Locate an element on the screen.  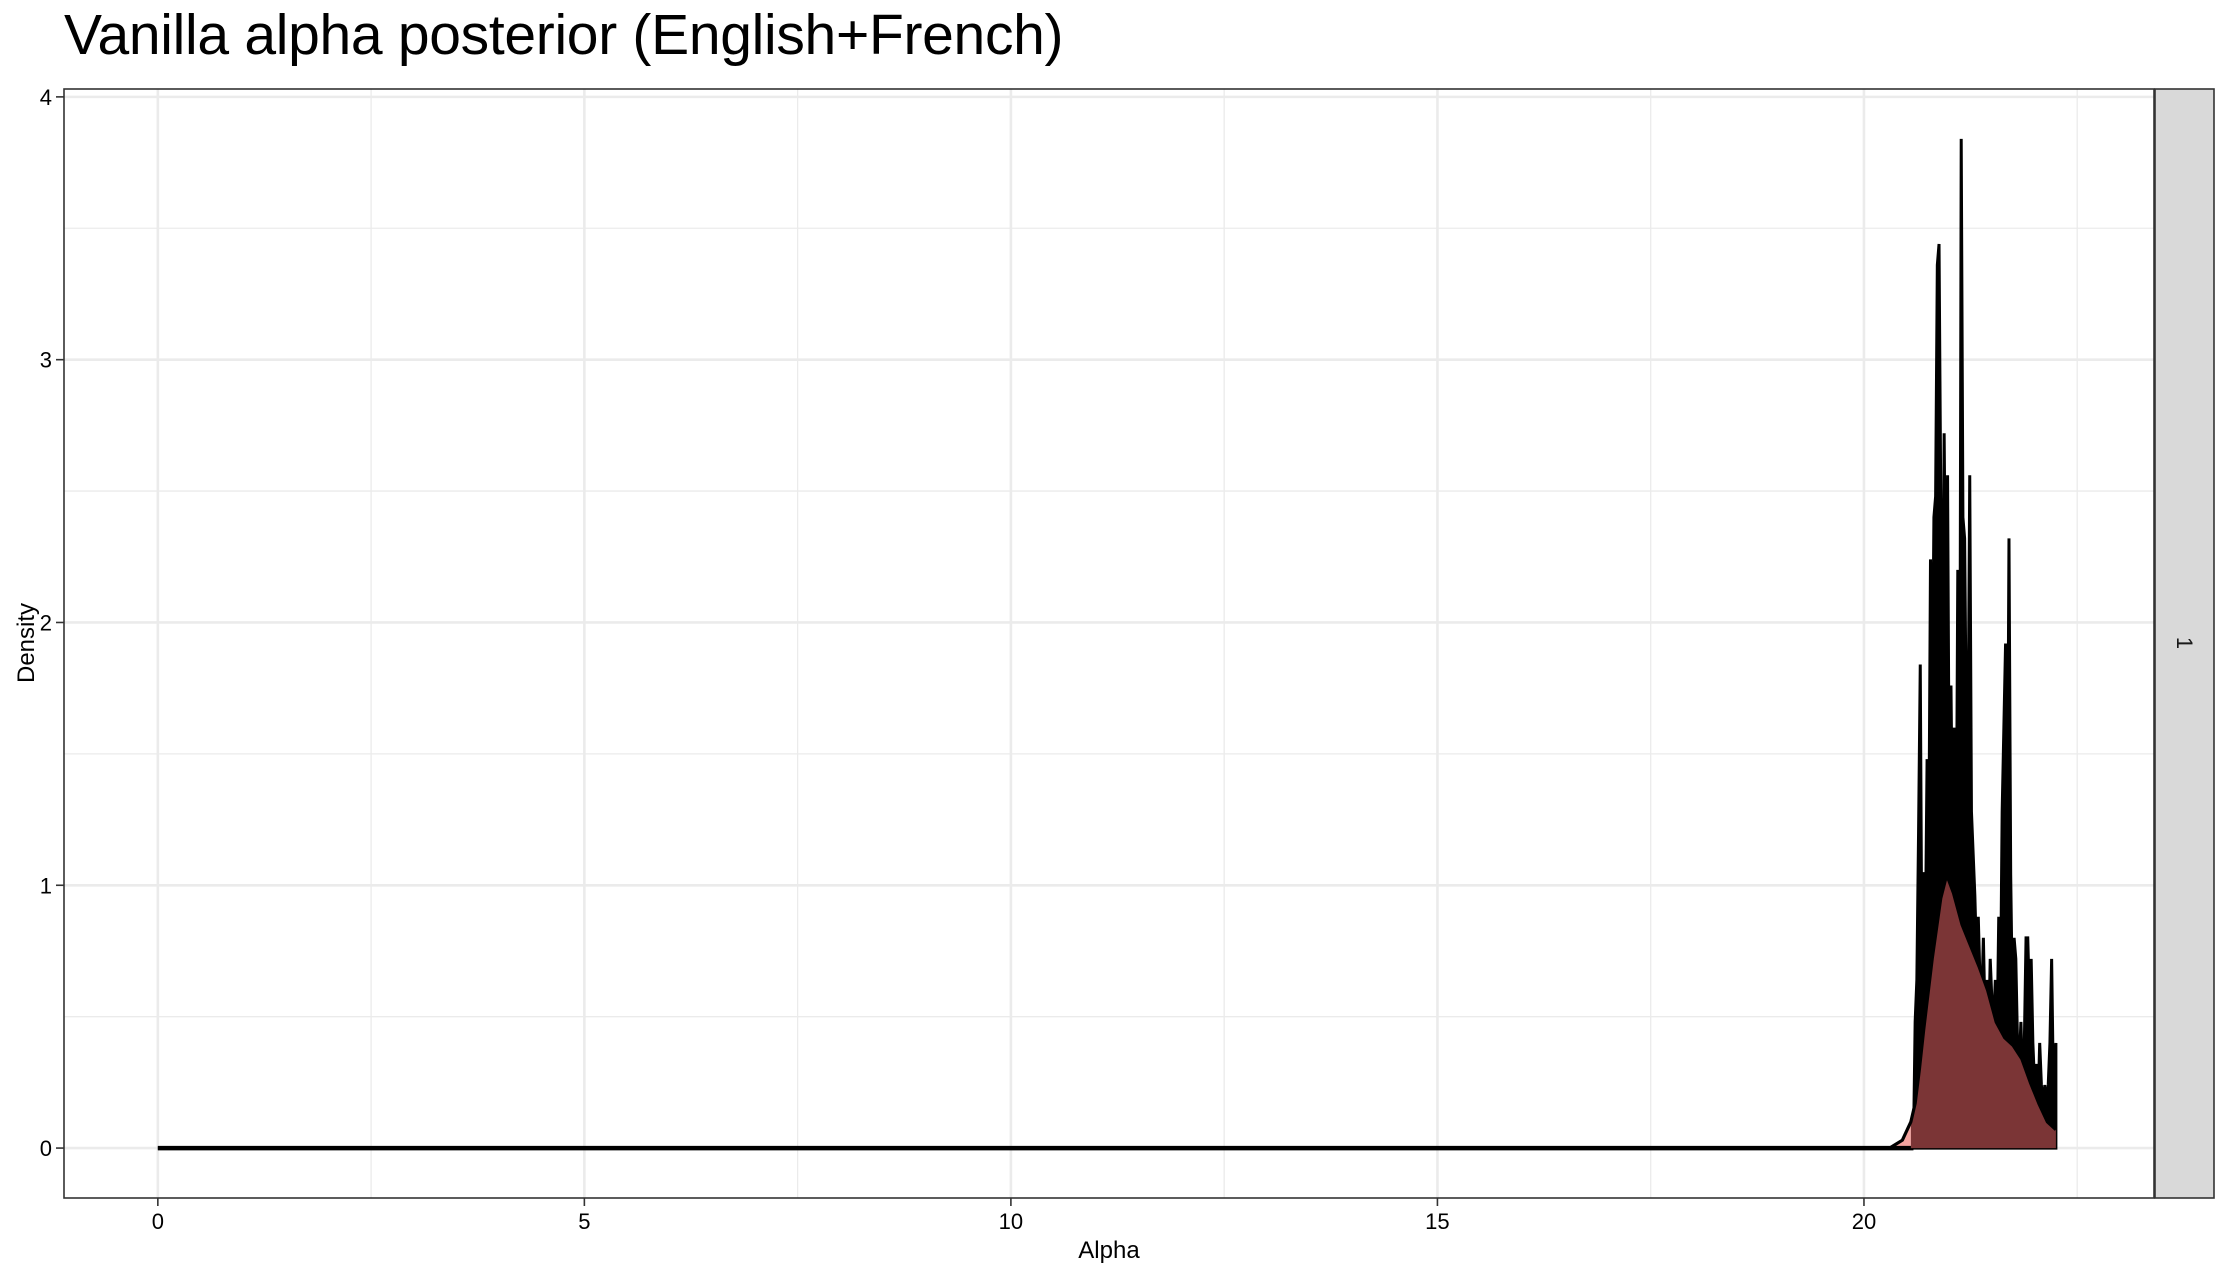
x-tick-label: 10 is located at coordinates (1011, 1221).